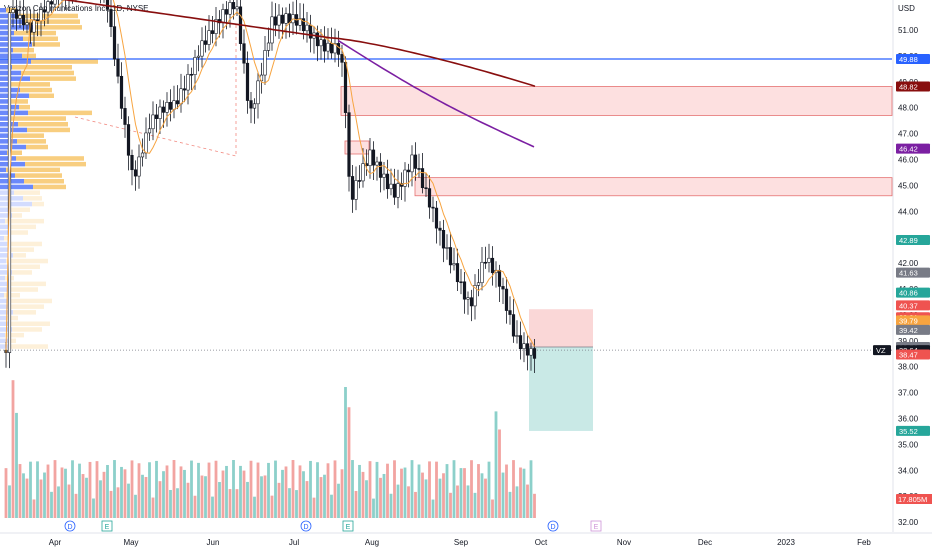  Describe the element at coordinates (908, 305) in the screenshot. I see `price-badge-label: 40.37` at that location.